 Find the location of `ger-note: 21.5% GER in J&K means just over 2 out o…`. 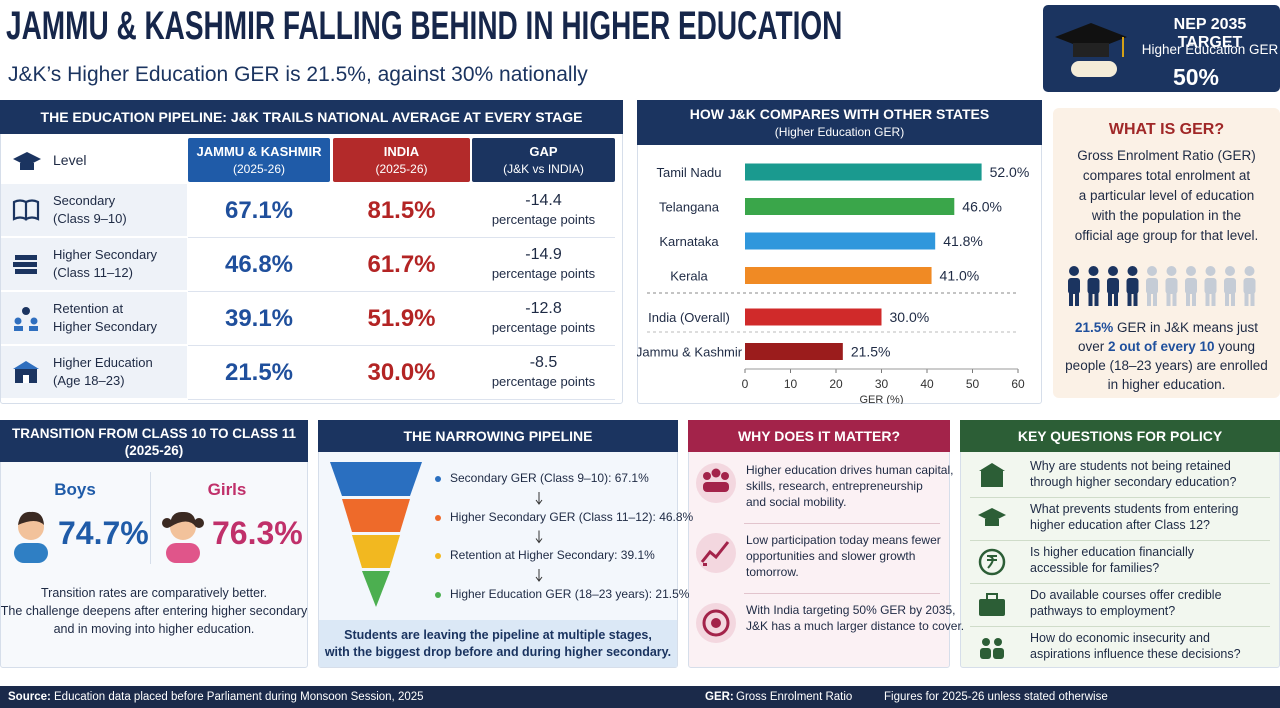

ger-note: 21.5% GER in J&K means just over 2 out o… is located at coordinates (1166, 356).